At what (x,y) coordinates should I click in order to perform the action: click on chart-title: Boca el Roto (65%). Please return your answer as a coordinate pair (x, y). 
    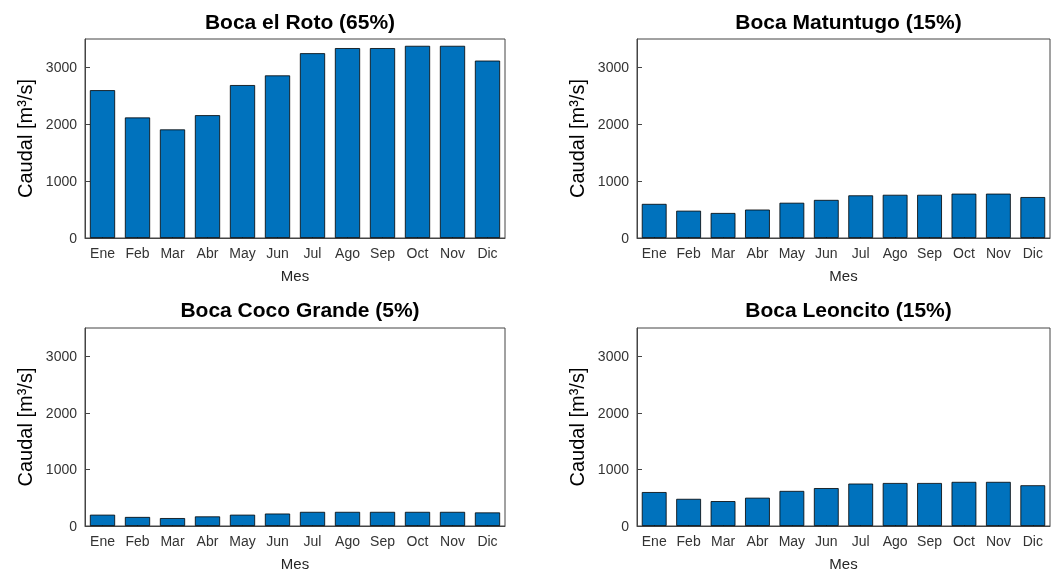
    Looking at the image, I should click on (300, 21).